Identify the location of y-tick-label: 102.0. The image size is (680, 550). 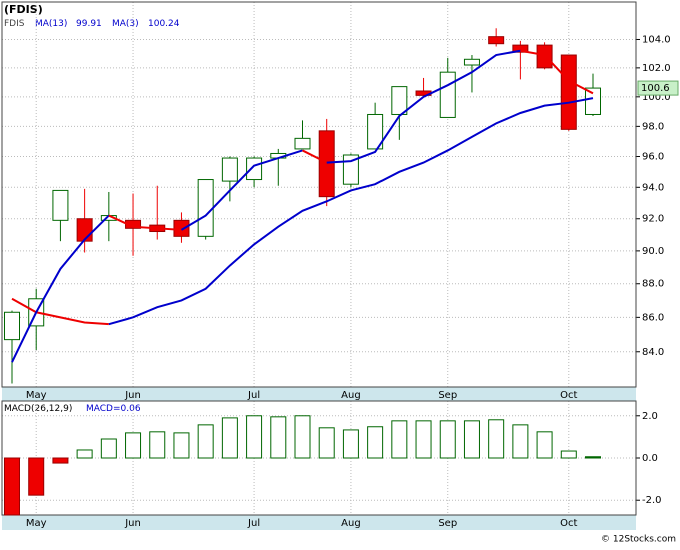
(656, 68).